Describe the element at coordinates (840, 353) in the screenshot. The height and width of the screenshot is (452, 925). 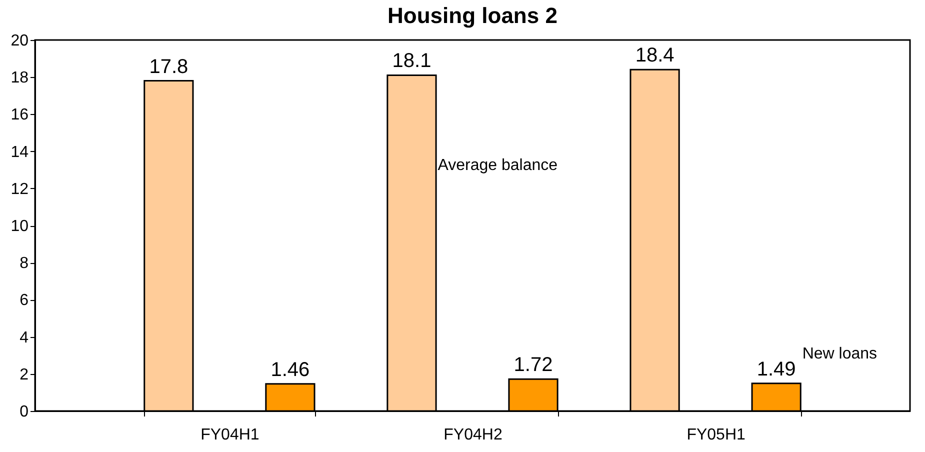
I see `series-label: New loans` at that location.